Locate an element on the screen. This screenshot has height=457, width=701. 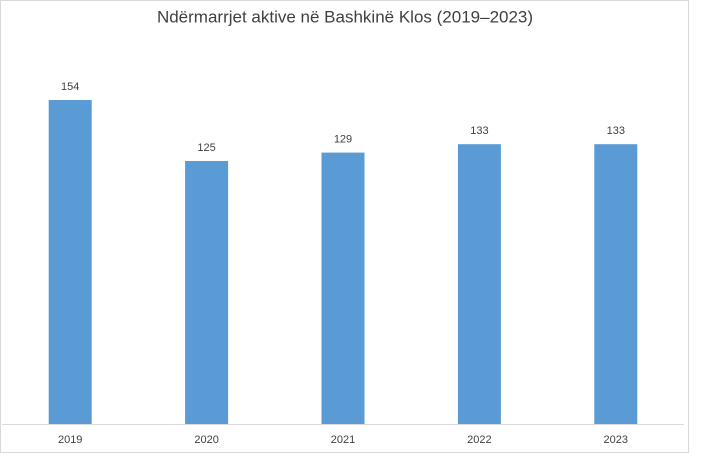
x-tick-label: 2022 is located at coordinates (479, 440).